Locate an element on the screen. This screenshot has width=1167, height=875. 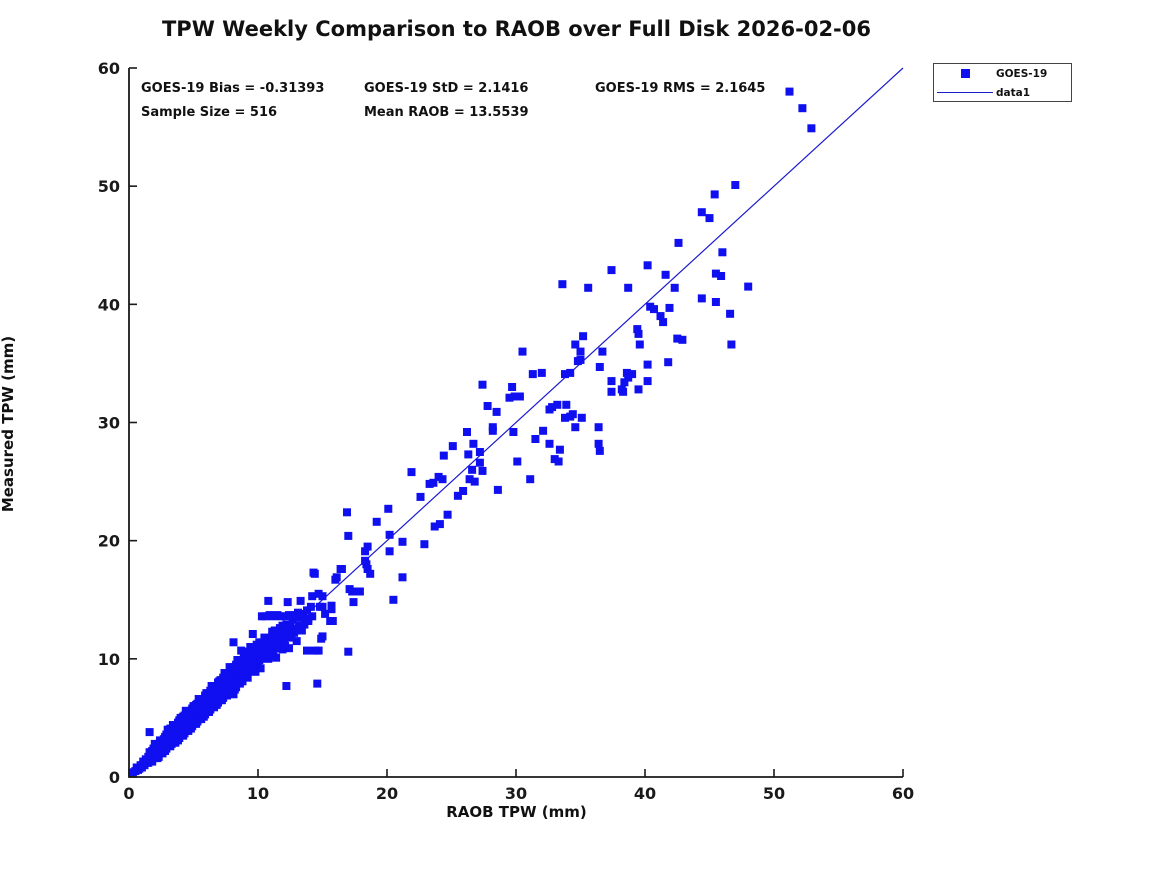
legend-row-goes19: GOES-19 is located at coordinates (1002, 73).